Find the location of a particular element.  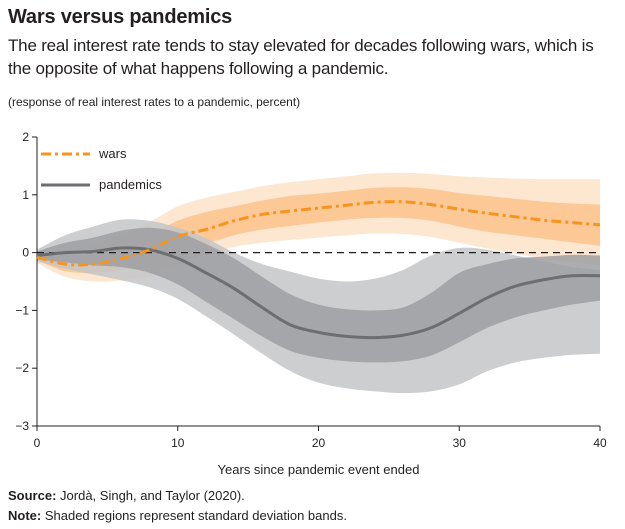

note-label: Note: is located at coordinates (25, 515).